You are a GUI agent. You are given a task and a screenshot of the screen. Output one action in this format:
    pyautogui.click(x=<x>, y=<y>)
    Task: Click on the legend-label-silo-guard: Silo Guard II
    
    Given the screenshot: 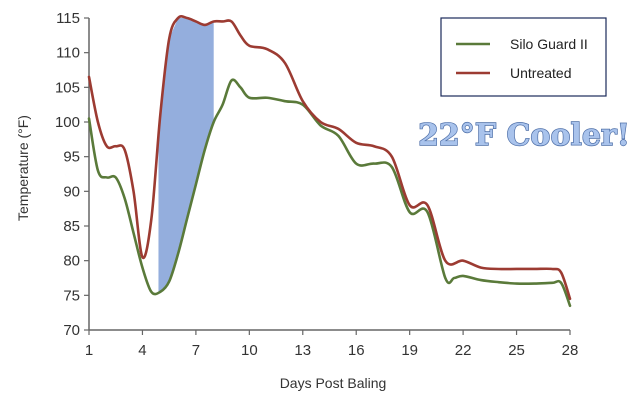 What is the action you would take?
    pyautogui.click(x=549, y=44)
    